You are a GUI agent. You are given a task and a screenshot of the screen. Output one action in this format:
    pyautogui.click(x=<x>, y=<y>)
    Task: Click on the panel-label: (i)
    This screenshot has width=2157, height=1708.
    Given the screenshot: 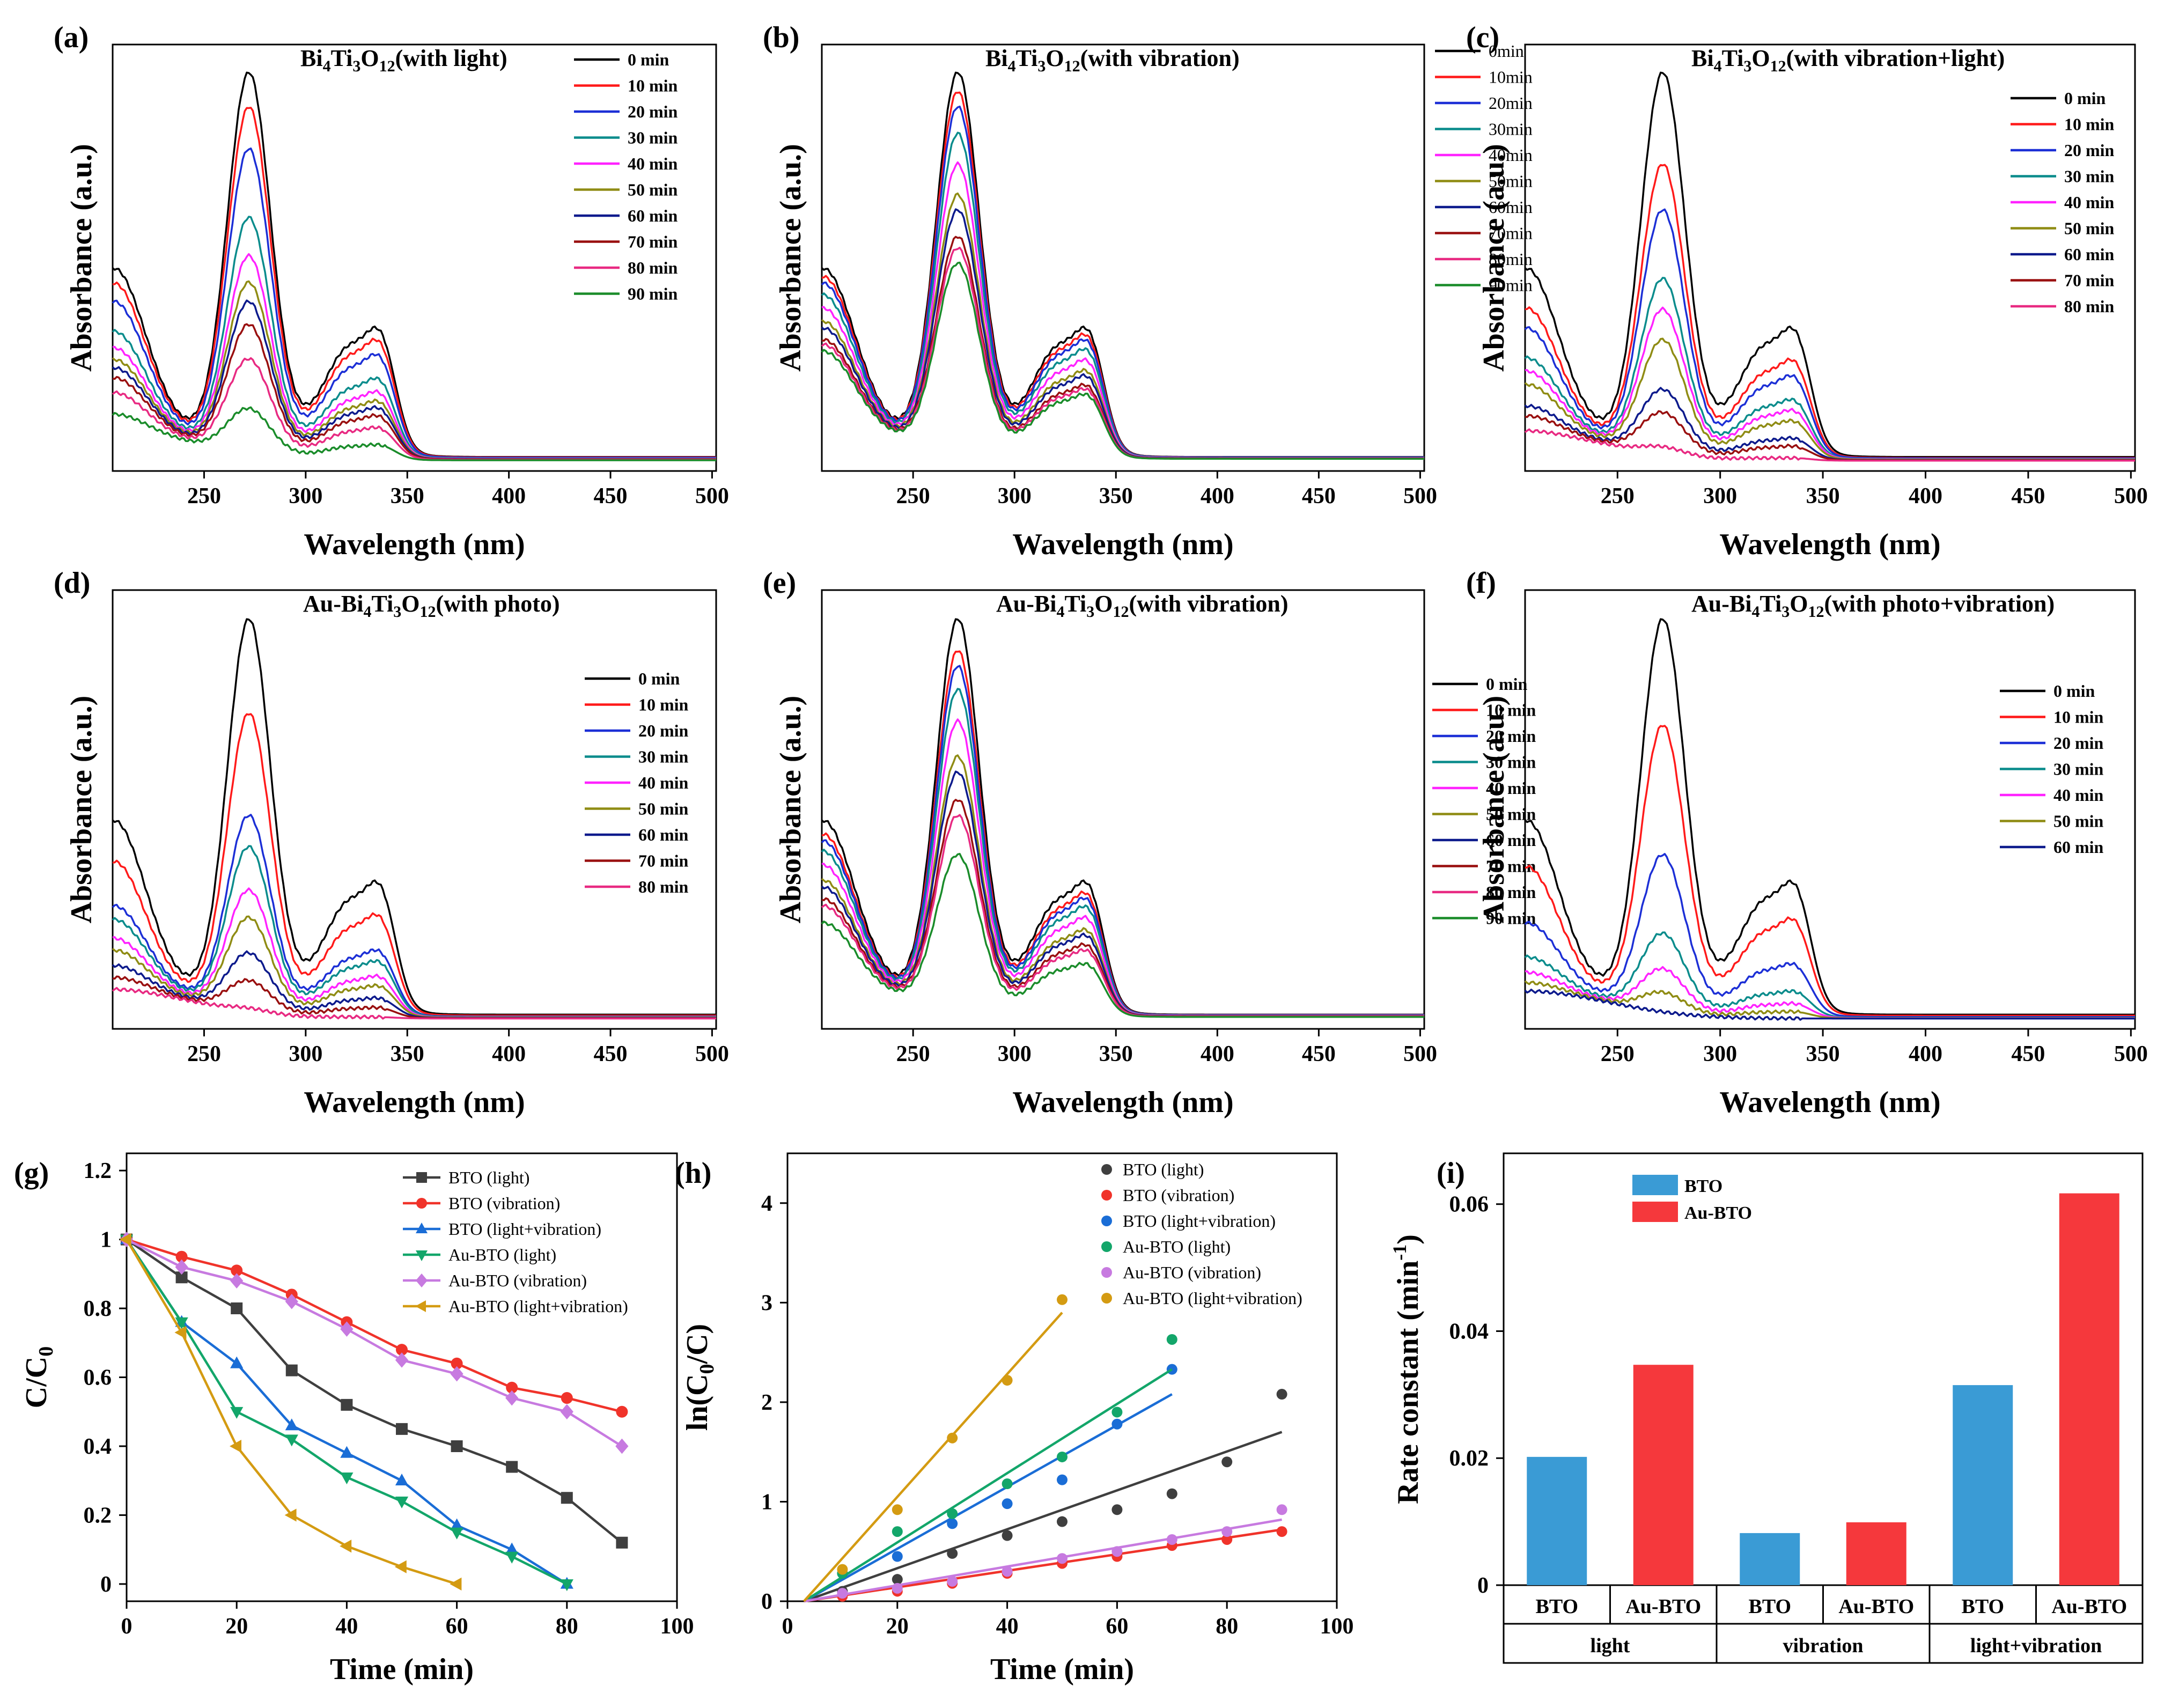 What is the action you would take?
    pyautogui.click(x=1451, y=1174)
    